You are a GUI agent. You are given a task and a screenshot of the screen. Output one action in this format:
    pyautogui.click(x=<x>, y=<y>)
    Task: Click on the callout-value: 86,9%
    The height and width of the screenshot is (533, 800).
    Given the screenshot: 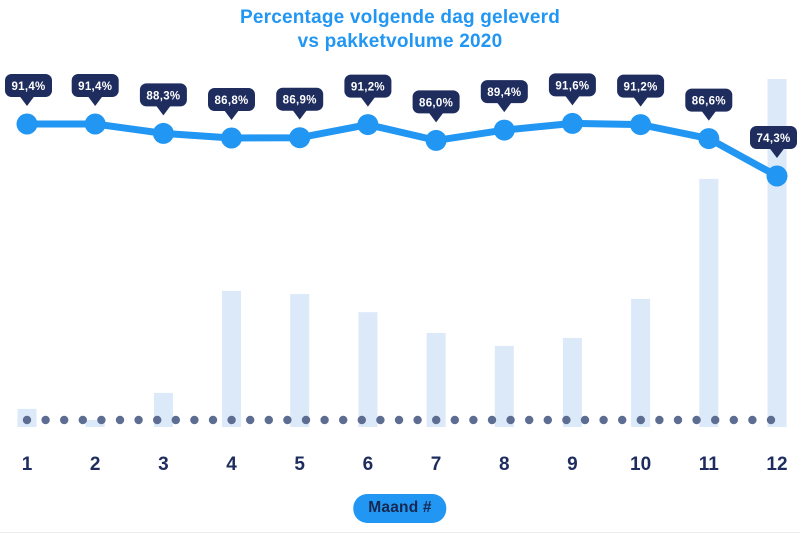 What is the action you would take?
    pyautogui.click(x=300, y=101)
    